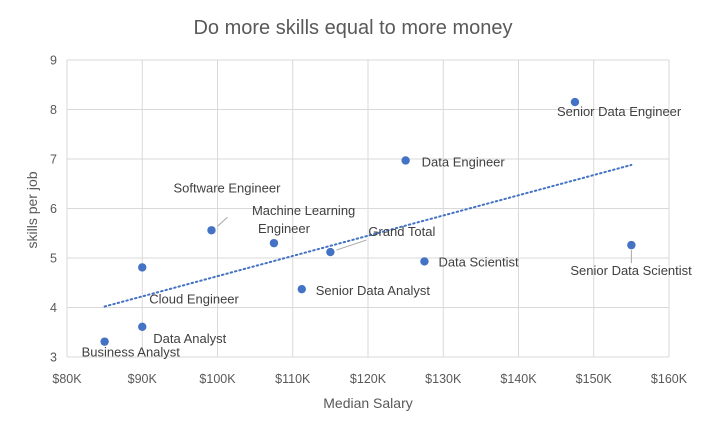 This screenshot has width=705, height=429. What do you see at coordinates (303, 219) in the screenshot?
I see `point-label: Machine Learning Engineer` at bounding box center [303, 219].